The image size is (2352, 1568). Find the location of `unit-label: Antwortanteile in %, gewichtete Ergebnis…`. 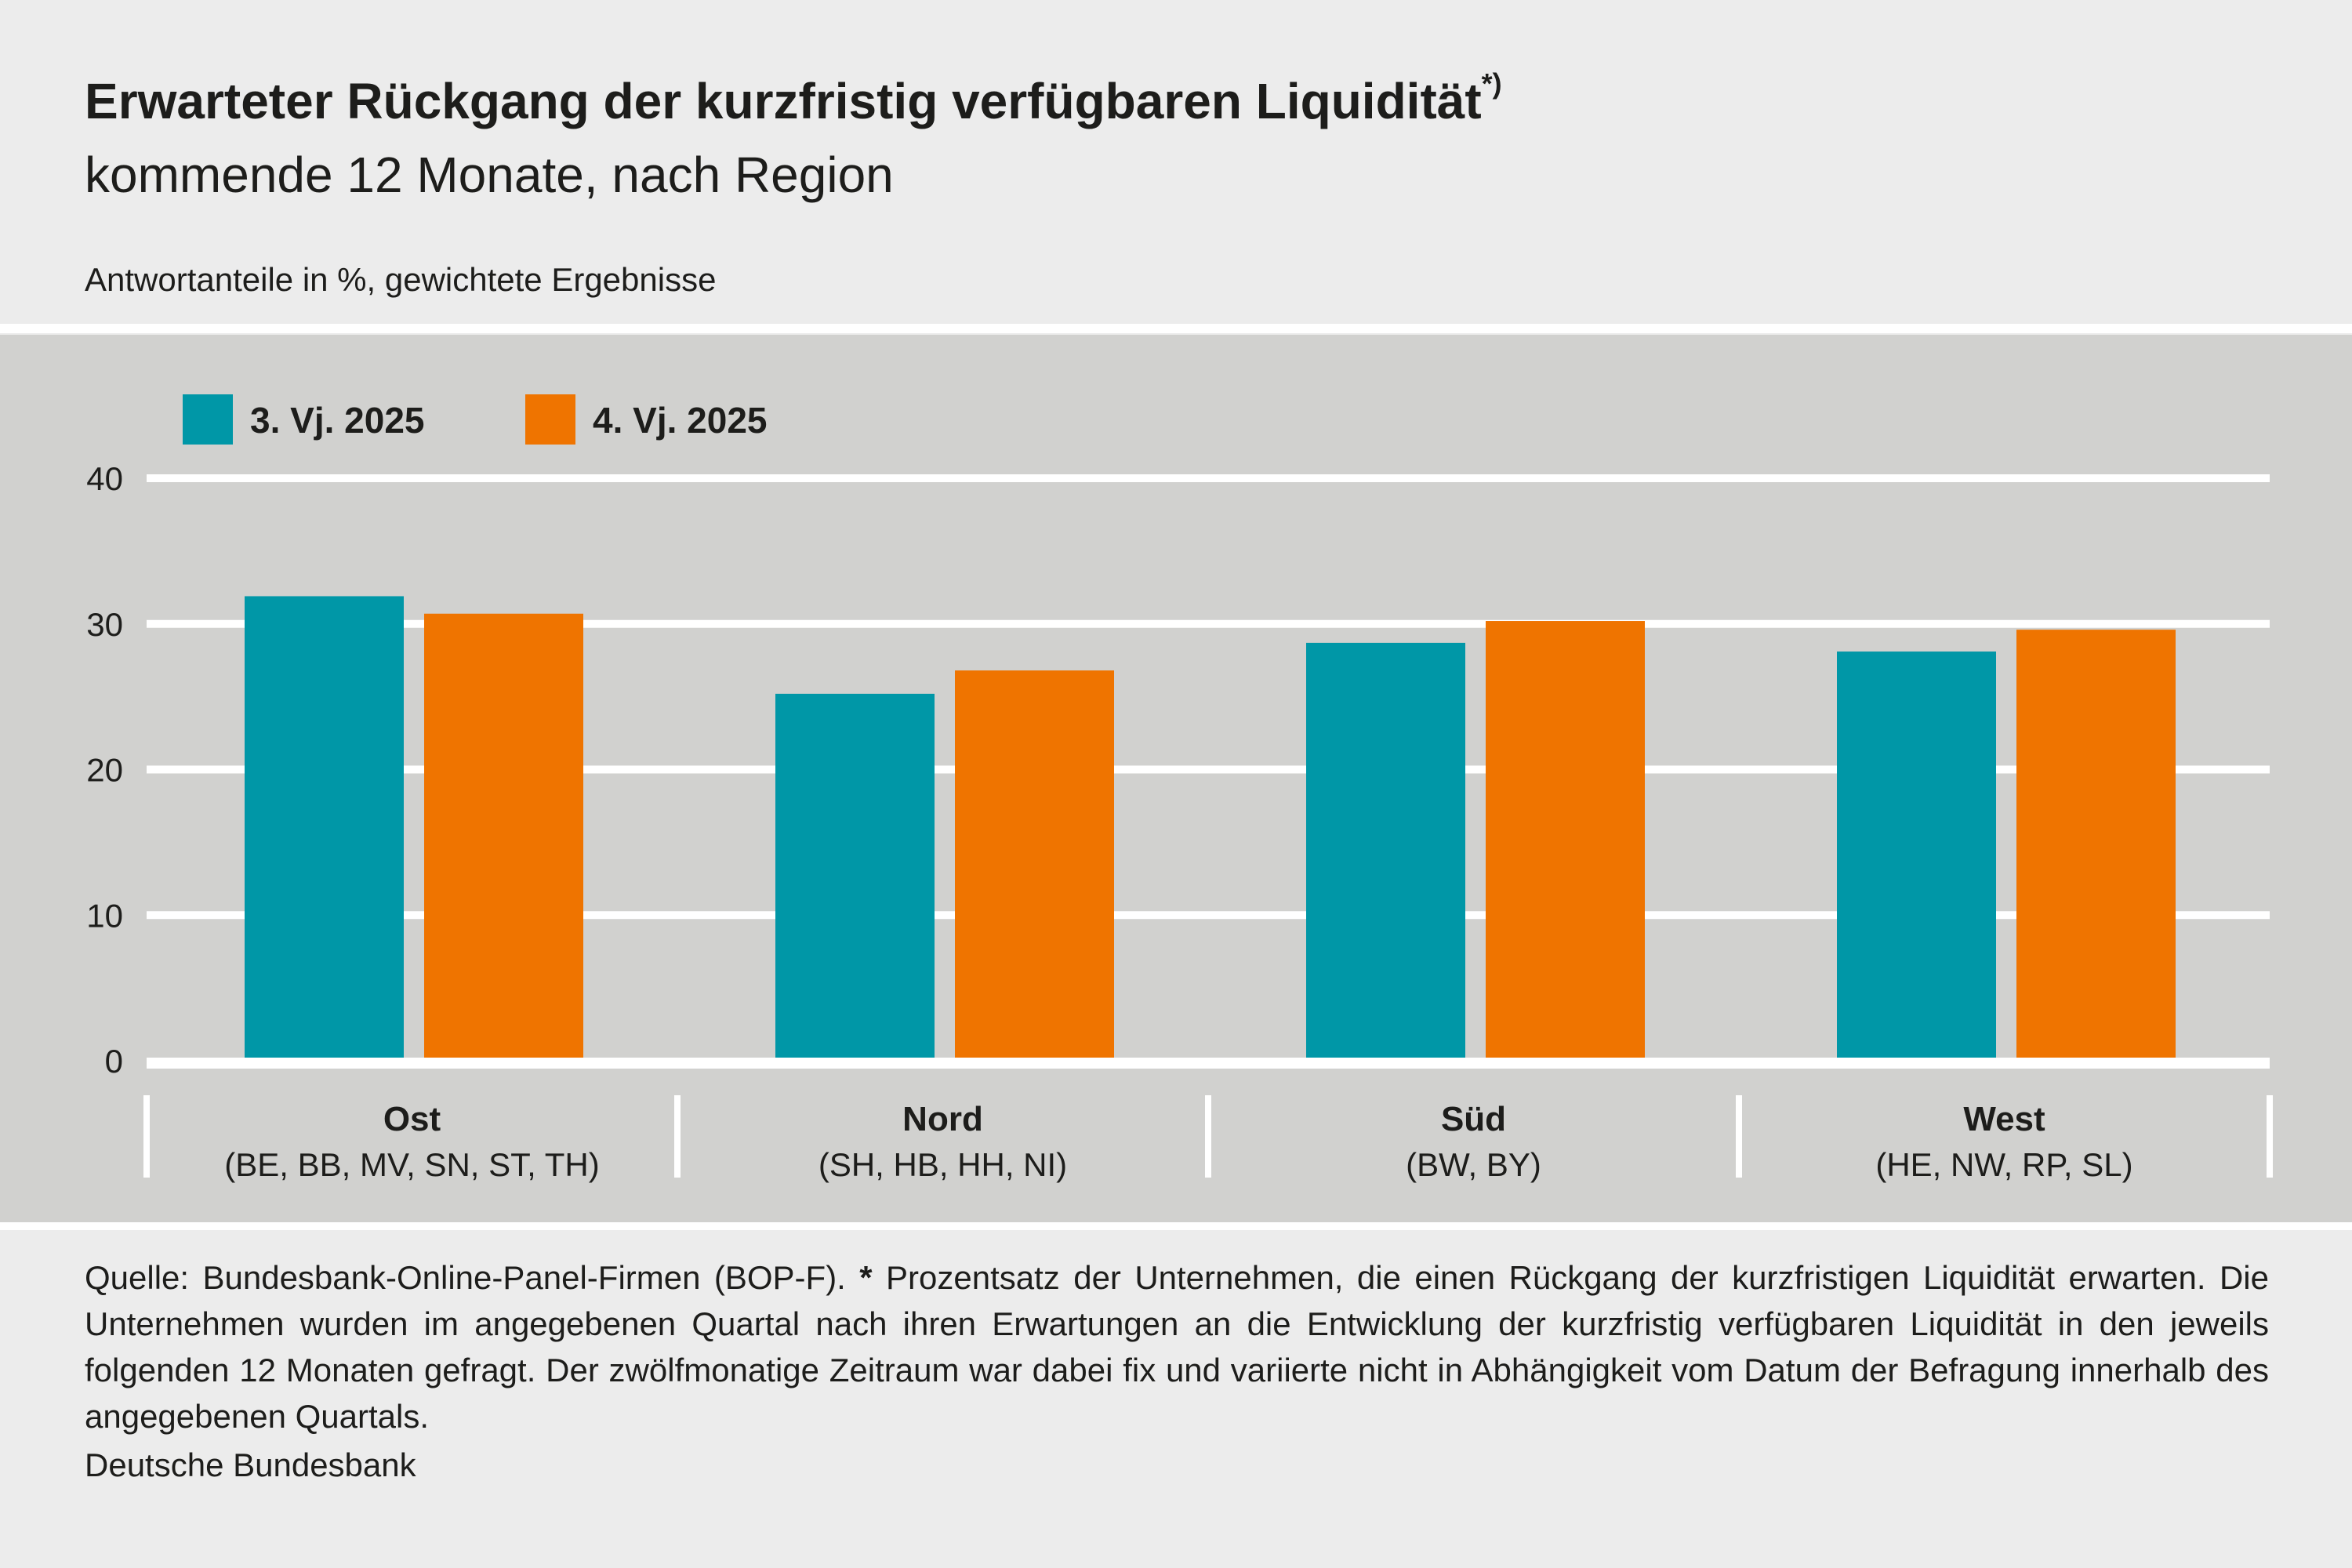

unit-label: Antwortanteile in %, gewichtete Ergebnis… is located at coordinates (401, 279).